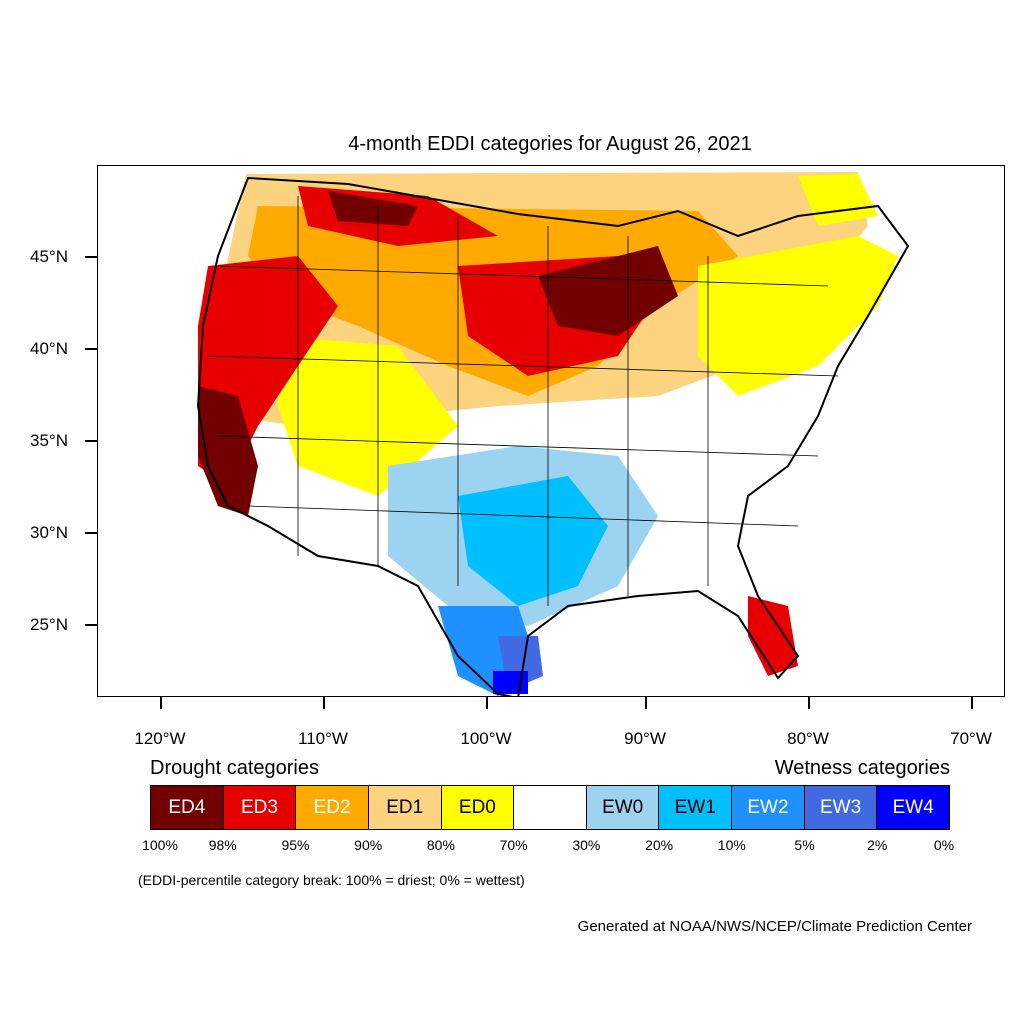 This screenshot has height=1024, width=1024. Describe the element at coordinates (696, 807) in the screenshot. I see `swatch-ew1: EW1` at that location.